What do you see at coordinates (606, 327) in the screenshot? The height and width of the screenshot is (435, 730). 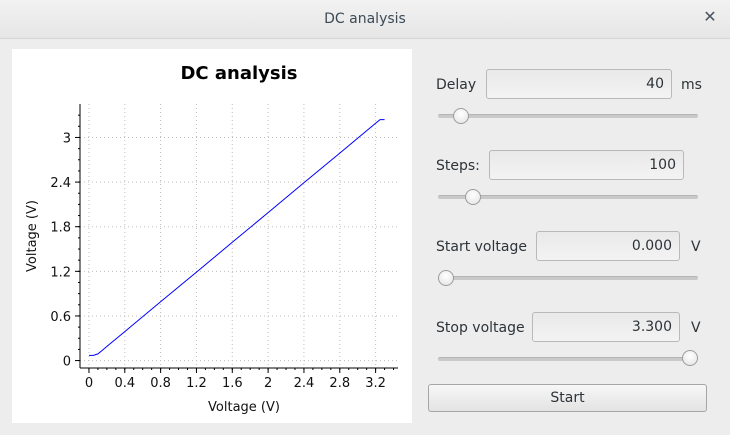 I see `stop-voltage-input: 3.300` at bounding box center [606, 327].